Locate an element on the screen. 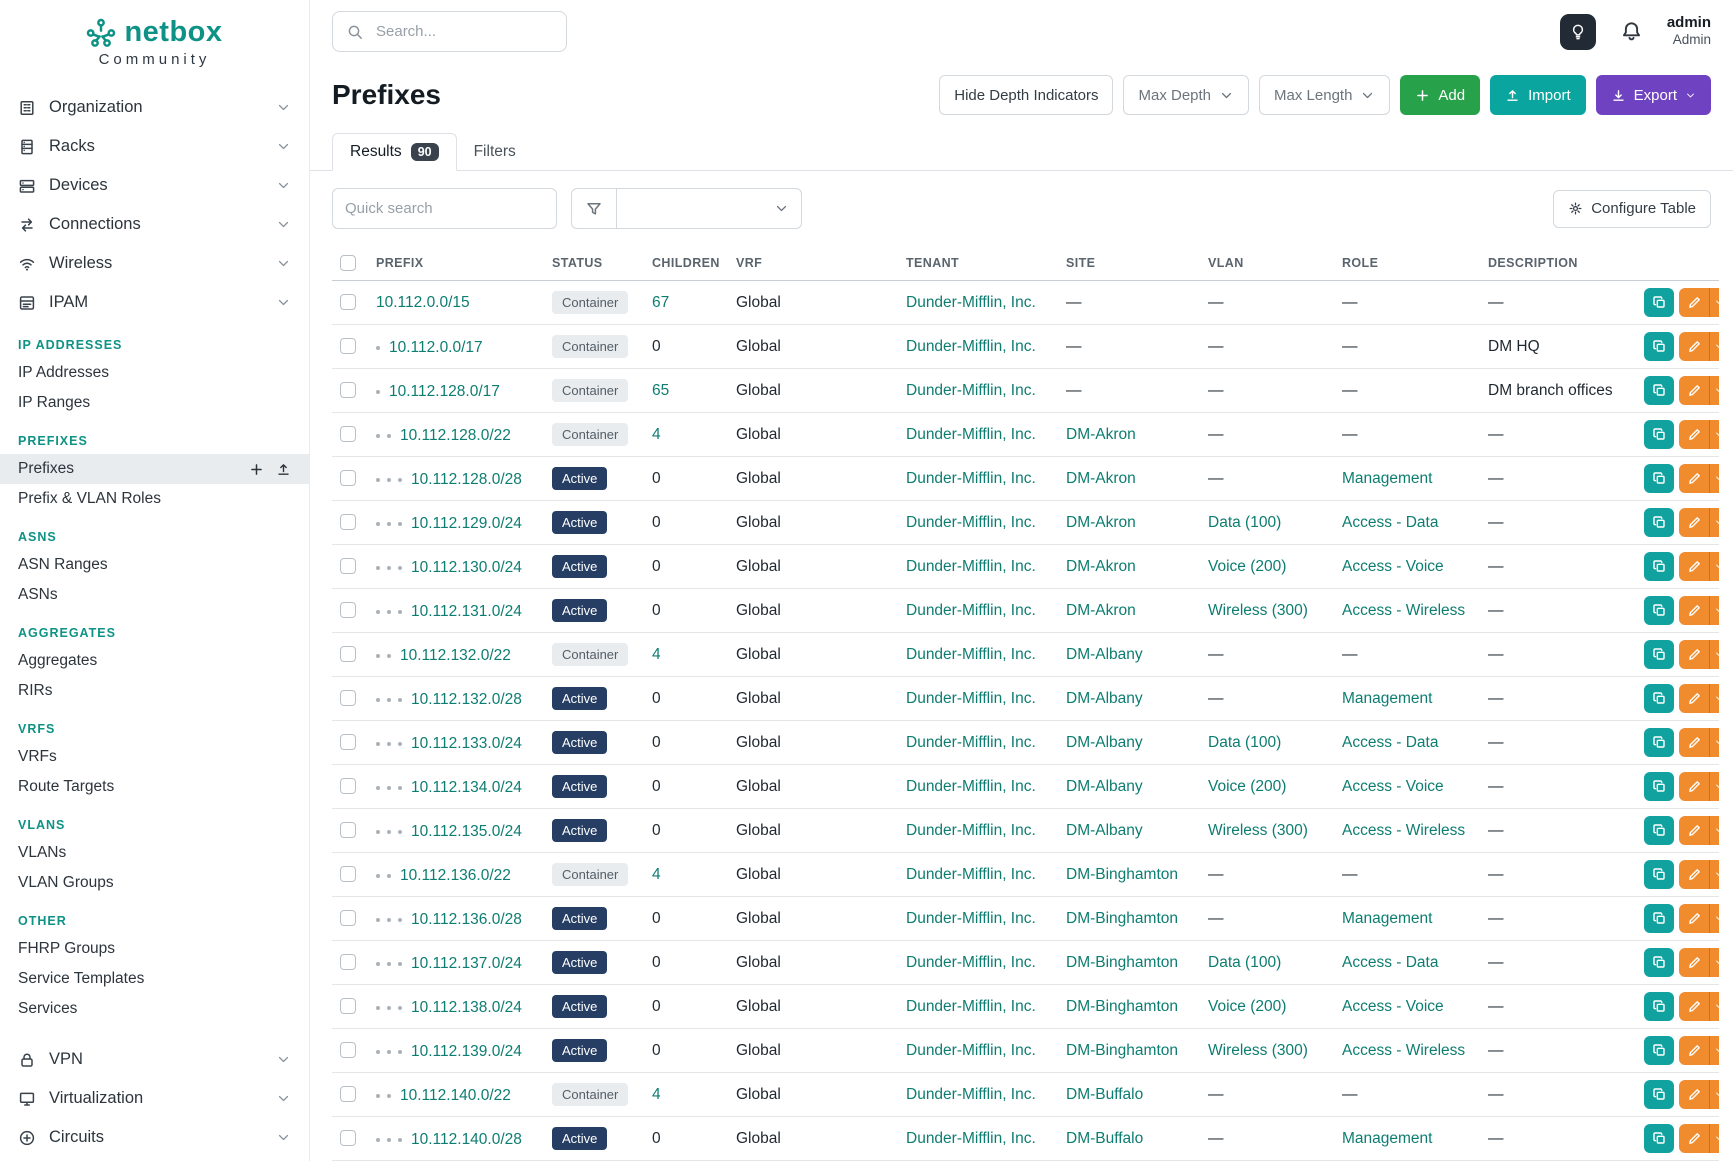  column-header-vrf: VRF is located at coordinates (813, 263).